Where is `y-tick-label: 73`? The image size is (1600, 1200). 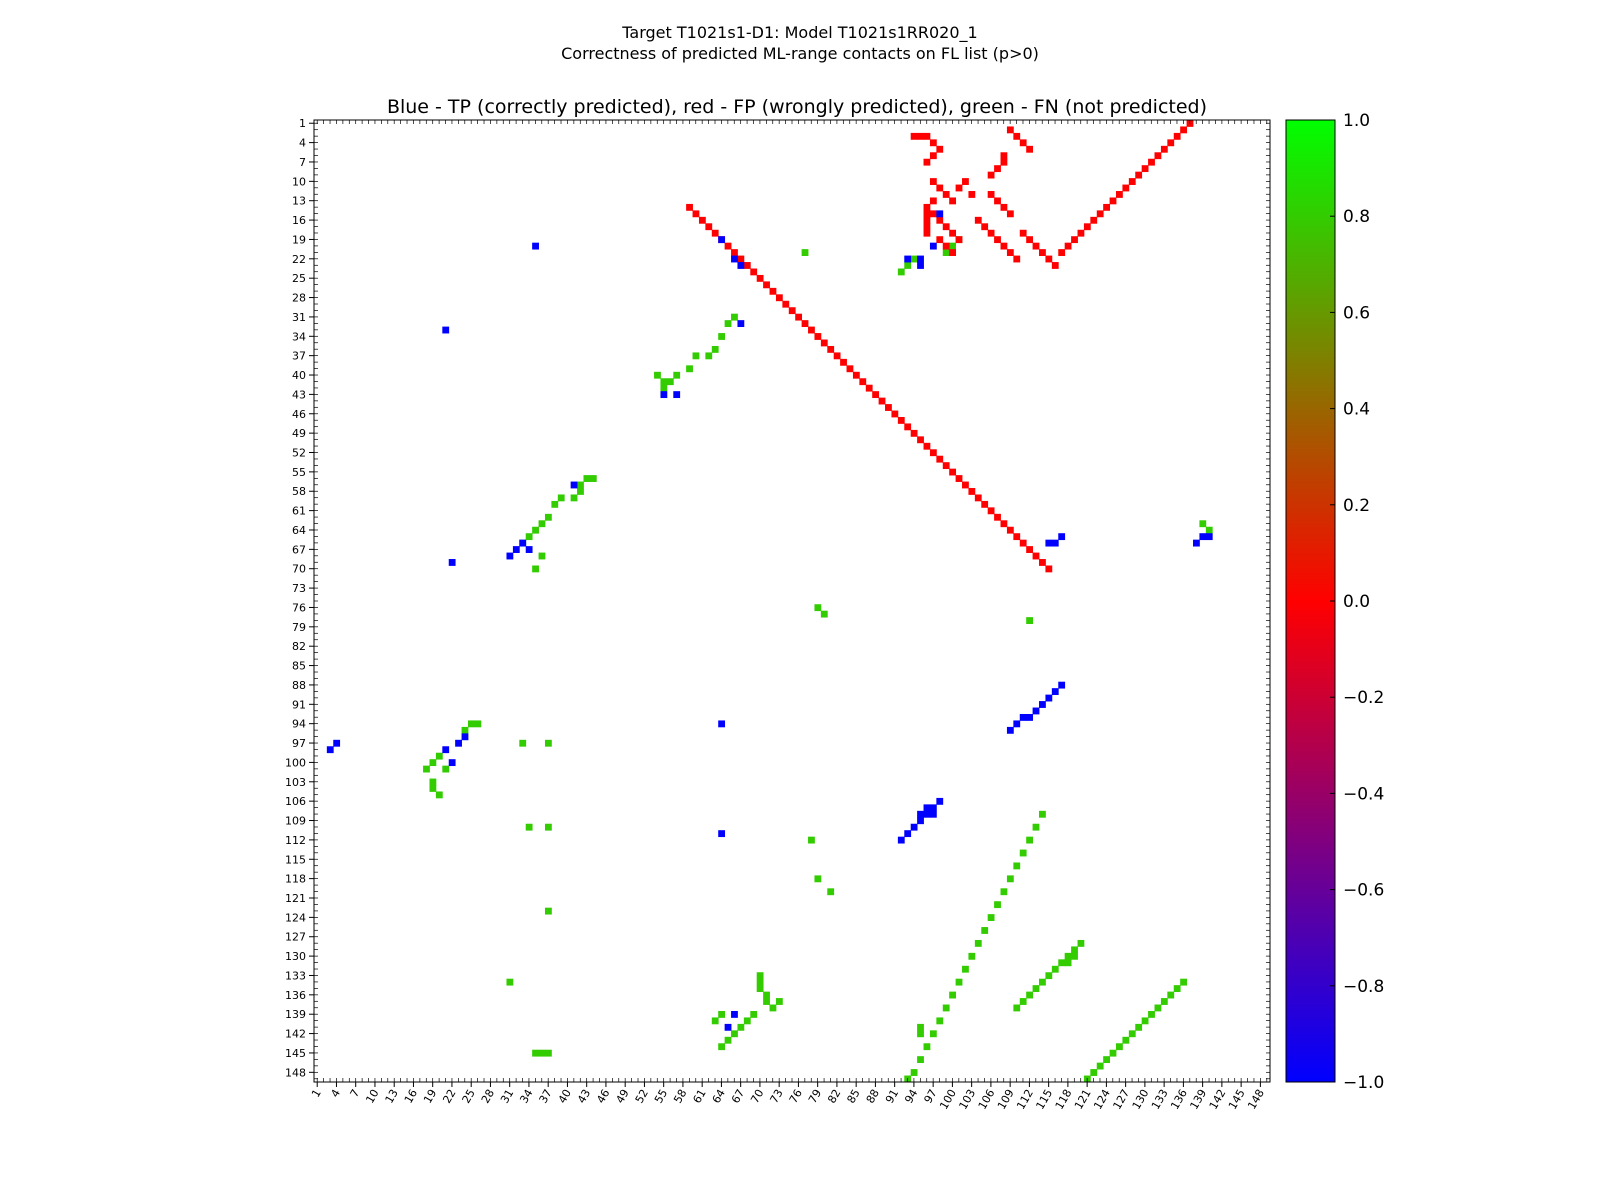 y-tick-label: 73 is located at coordinates (299, 588).